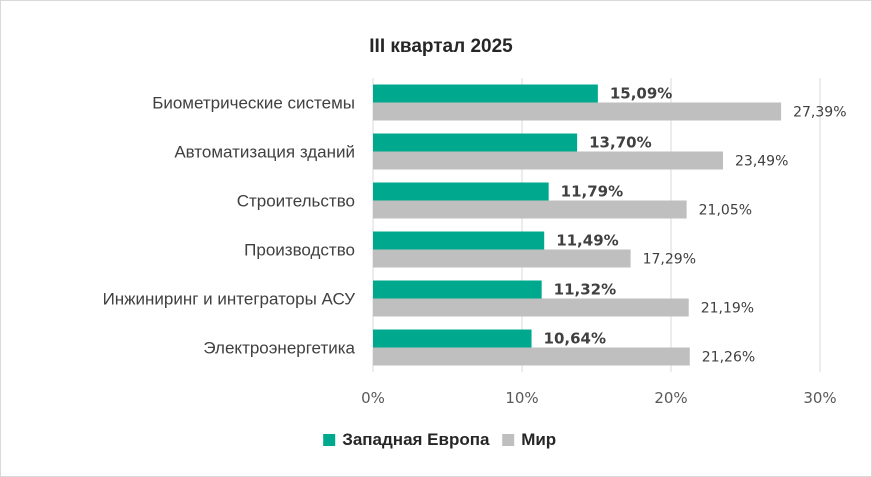 The image size is (872, 477). I want to click on category-label: Биометрические системы, so click(253, 103).